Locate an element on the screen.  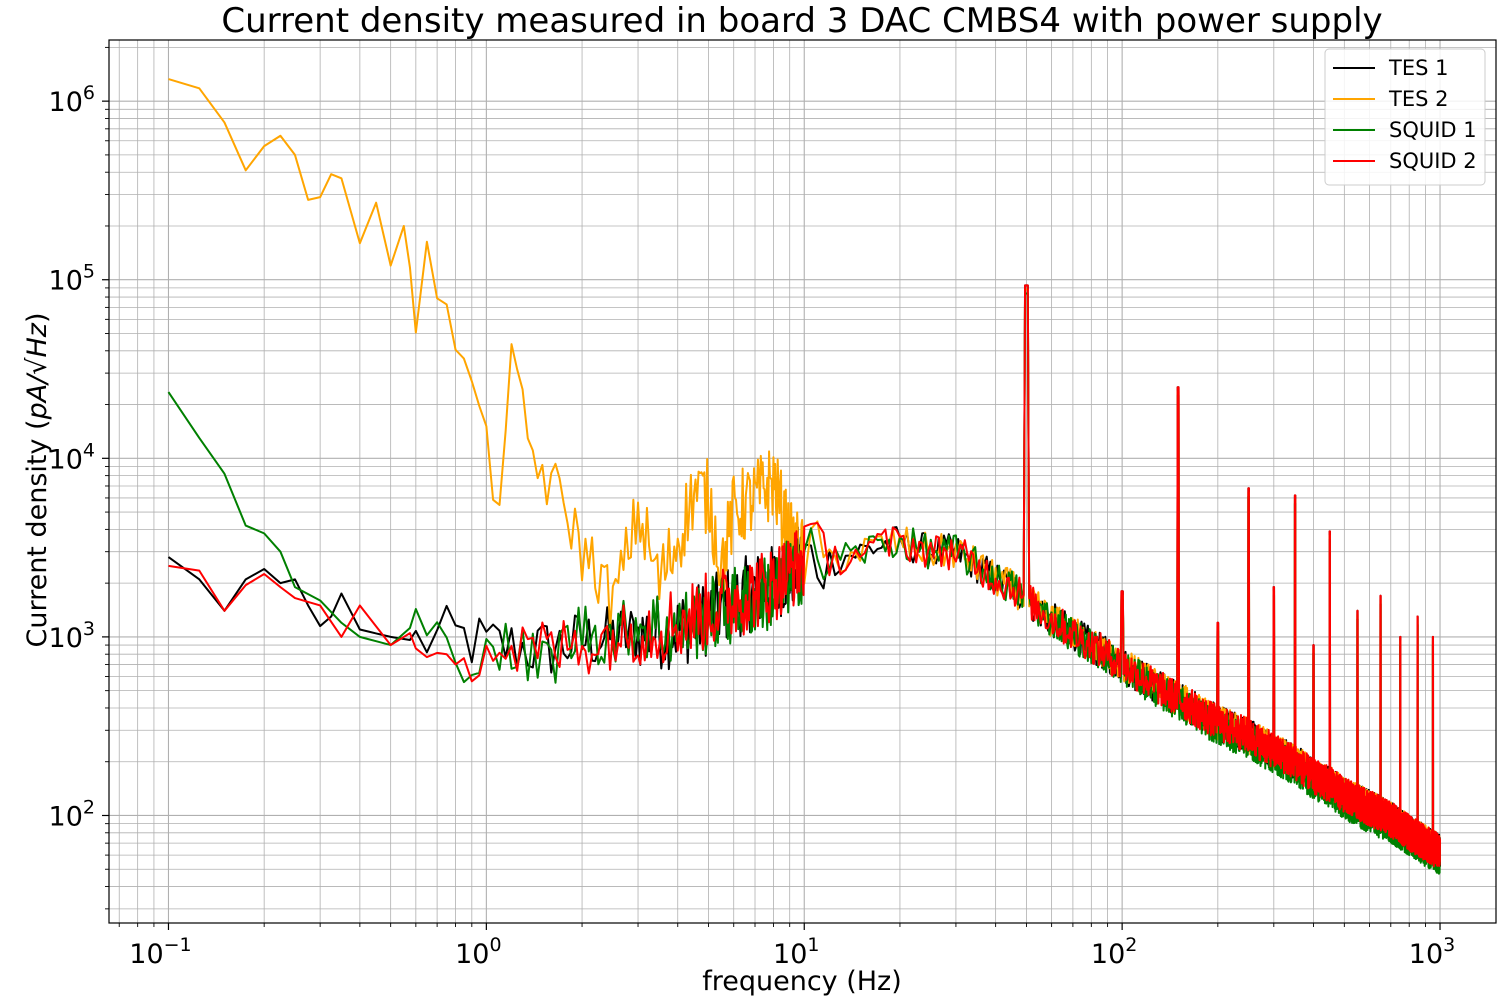
y-tick-label: 10⁵ is located at coordinates (72, 279).